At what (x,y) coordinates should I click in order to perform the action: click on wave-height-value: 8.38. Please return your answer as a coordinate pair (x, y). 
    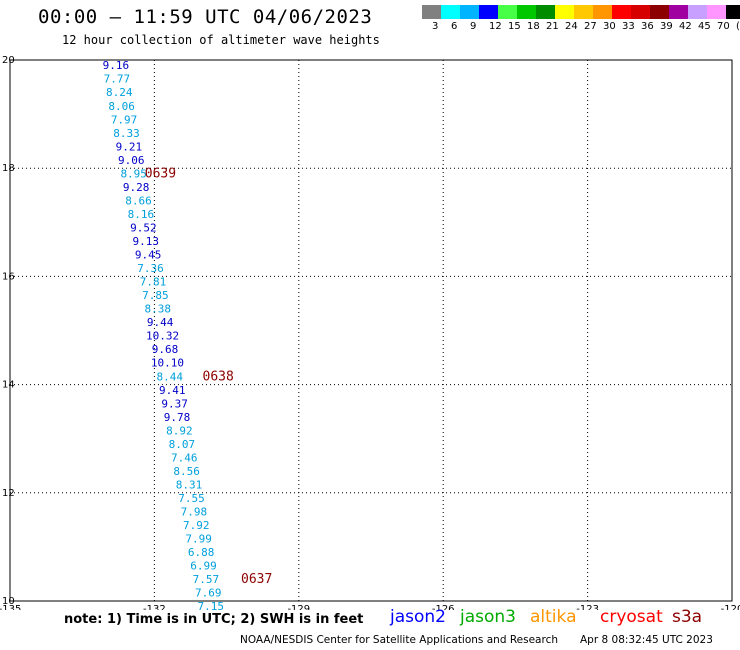
    Looking at the image, I should click on (158, 309).